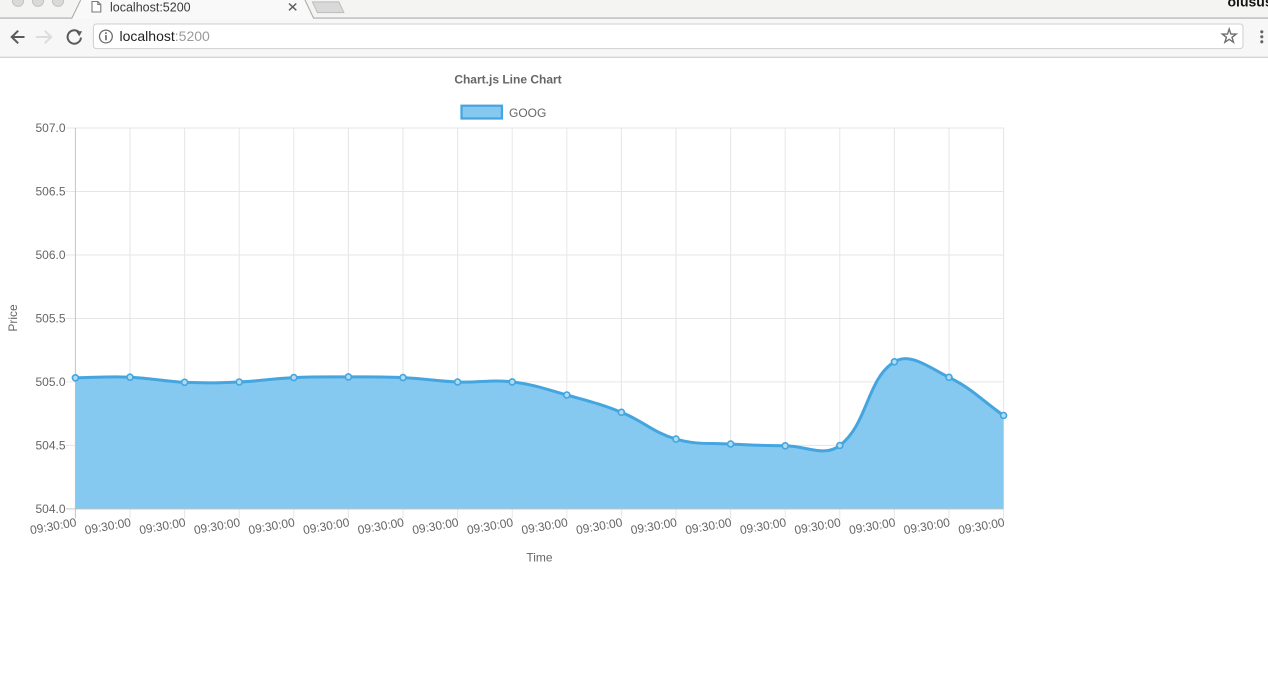  What do you see at coordinates (507, 80) in the screenshot?
I see `svg-text: Chart.js Line Chart` at bounding box center [507, 80].